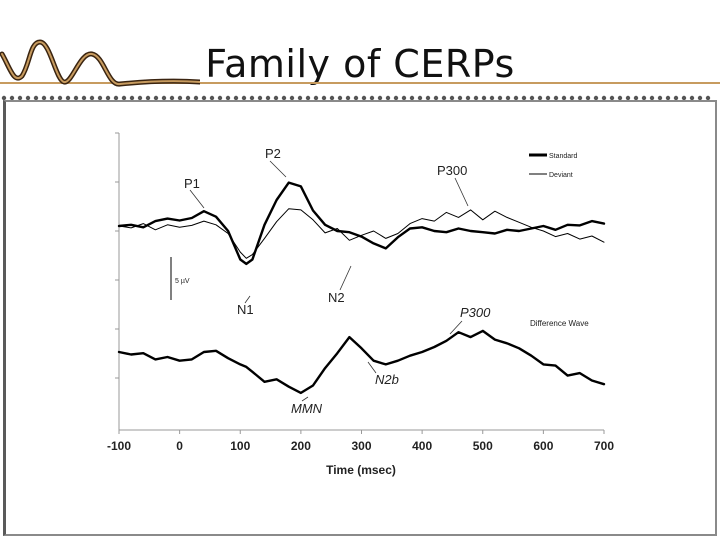 The width and height of the screenshot is (720, 540). Describe the element at coordinates (179, 446) in the screenshot. I see `x-tick-label: 0` at that location.